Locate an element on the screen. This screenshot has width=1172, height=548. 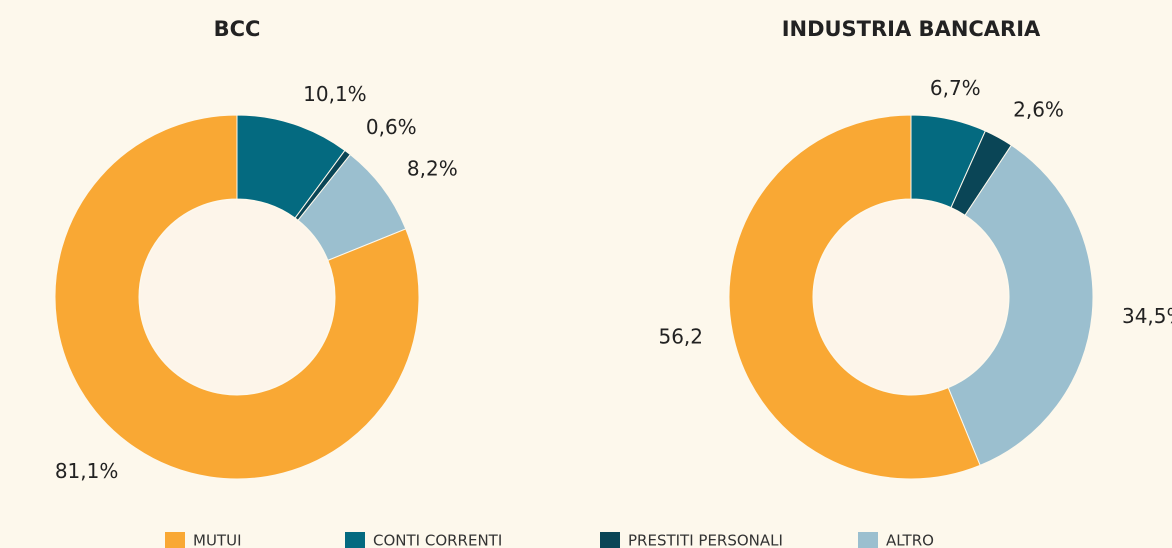
value-label: 56,2 is located at coordinates (680, 337).